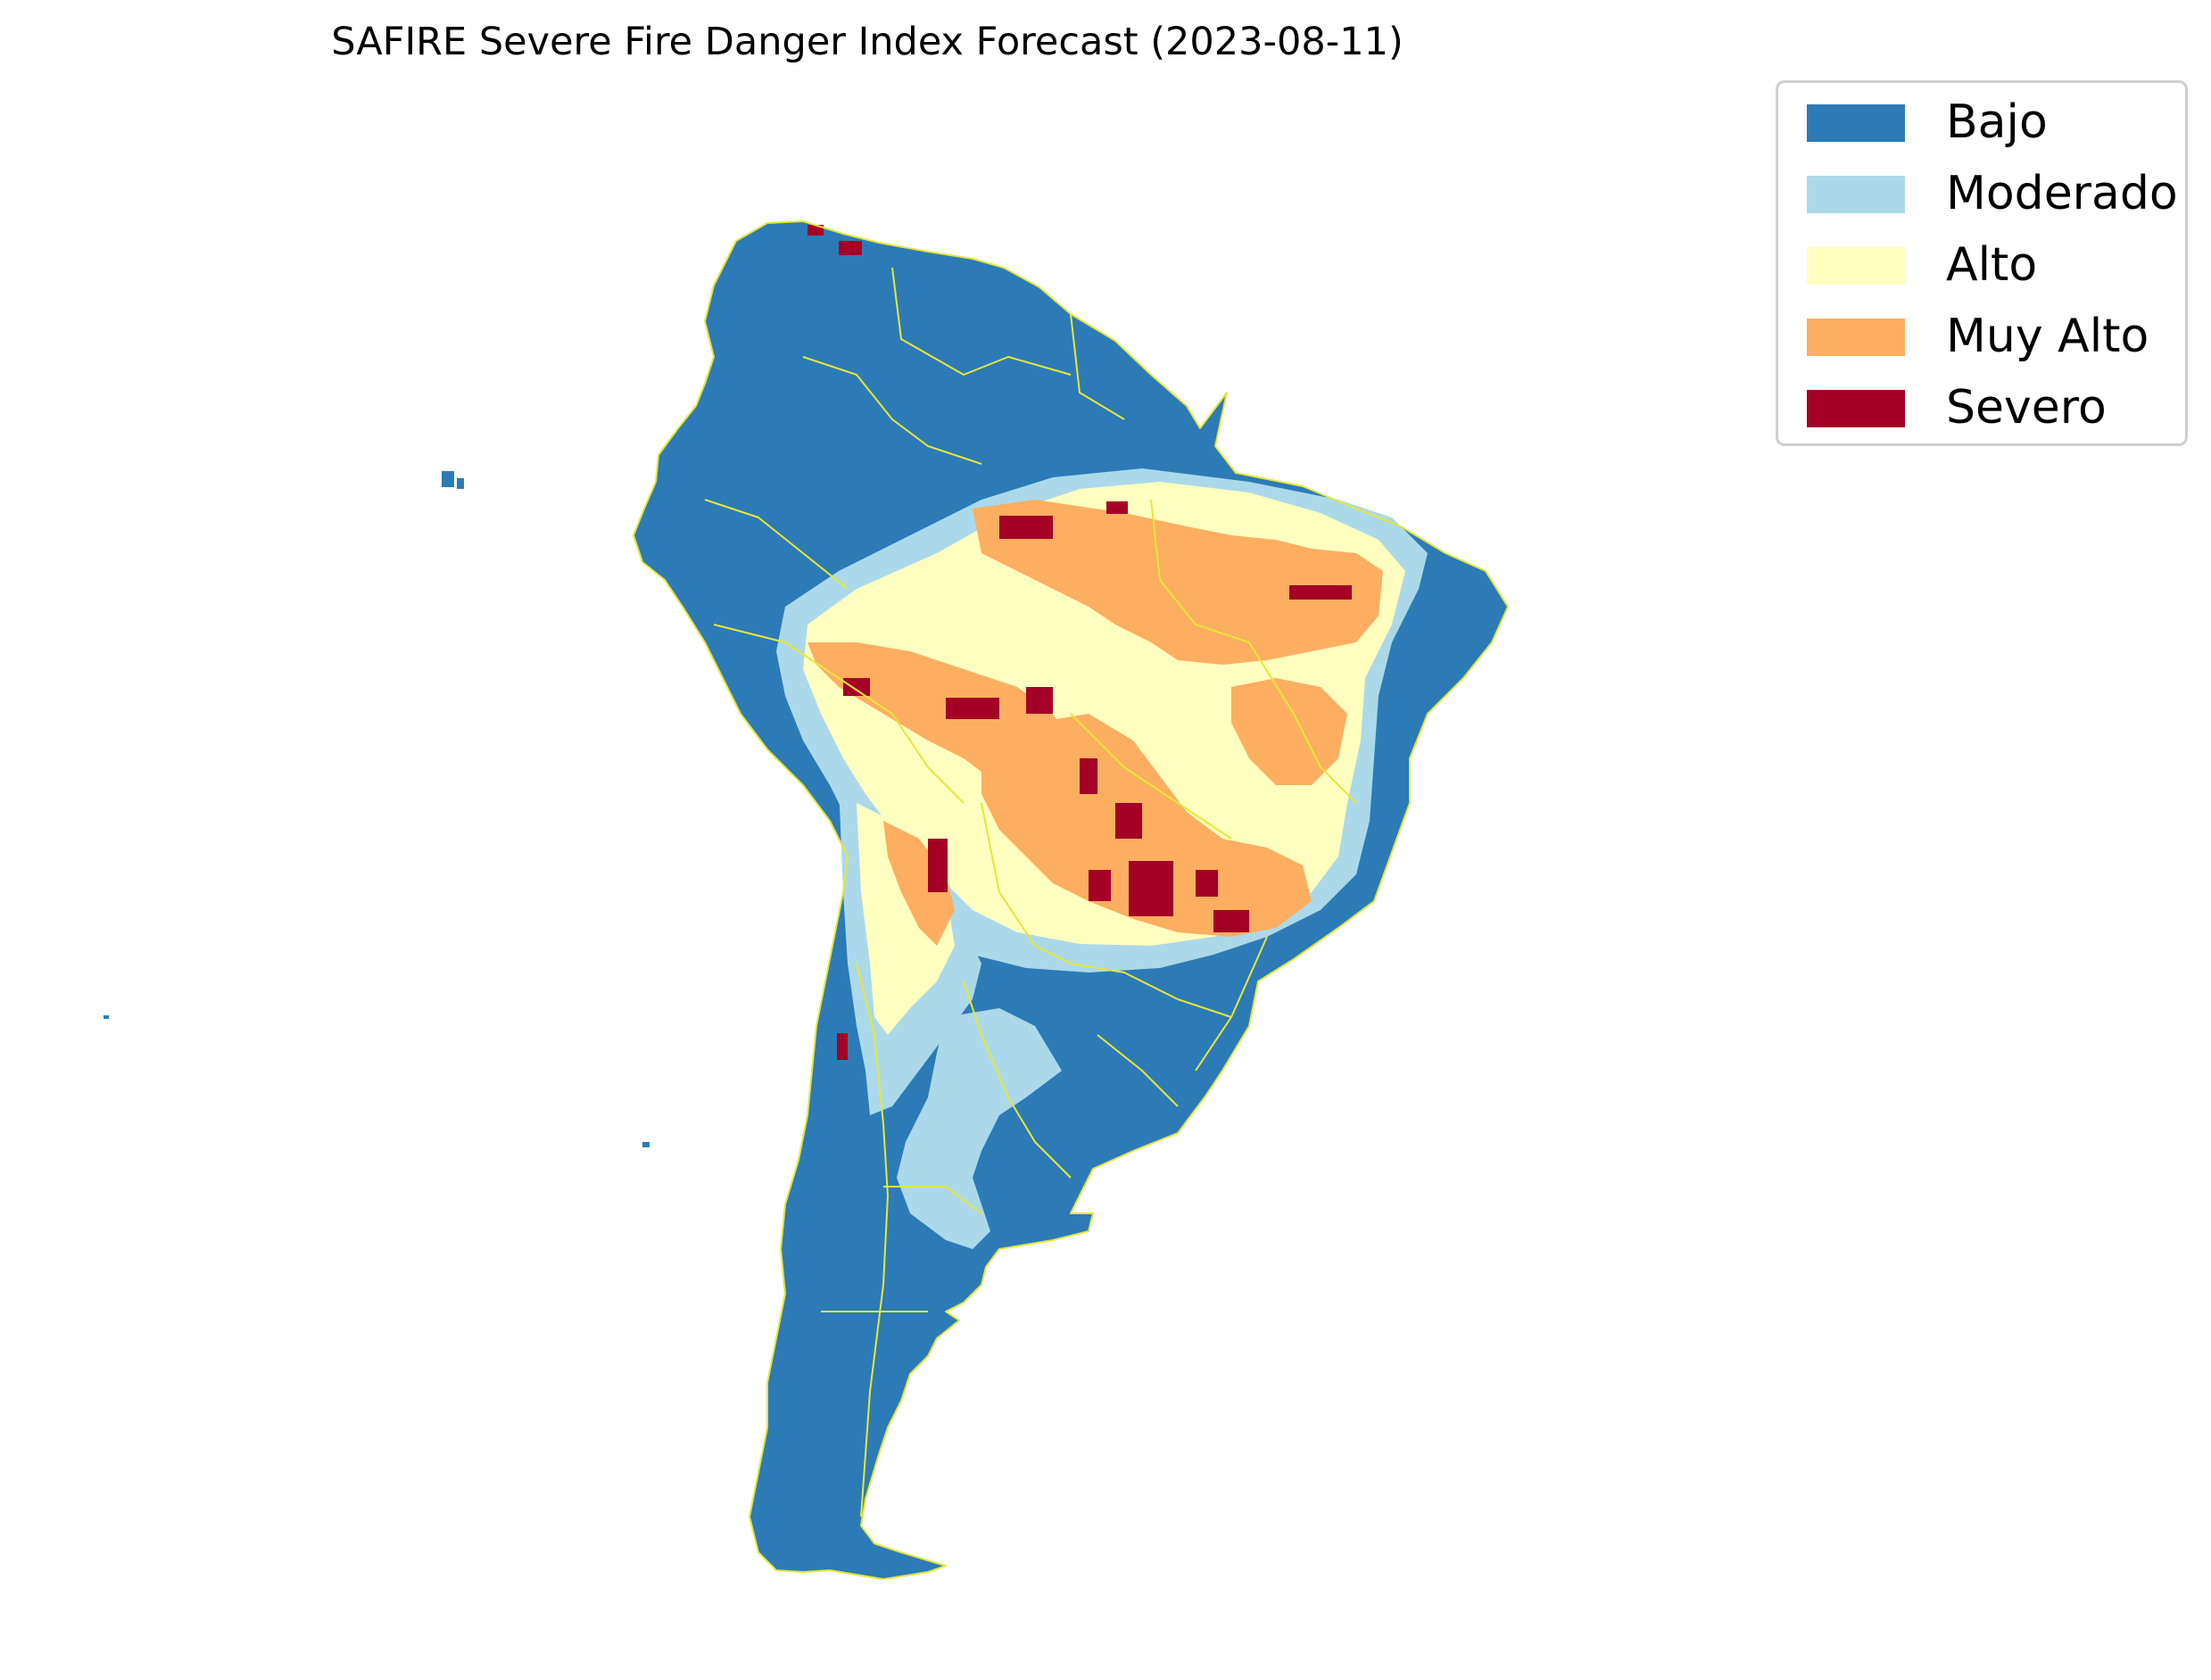 The width and height of the screenshot is (2211, 1680). I want to click on moderado-pampa-region, so click(979, 1128).